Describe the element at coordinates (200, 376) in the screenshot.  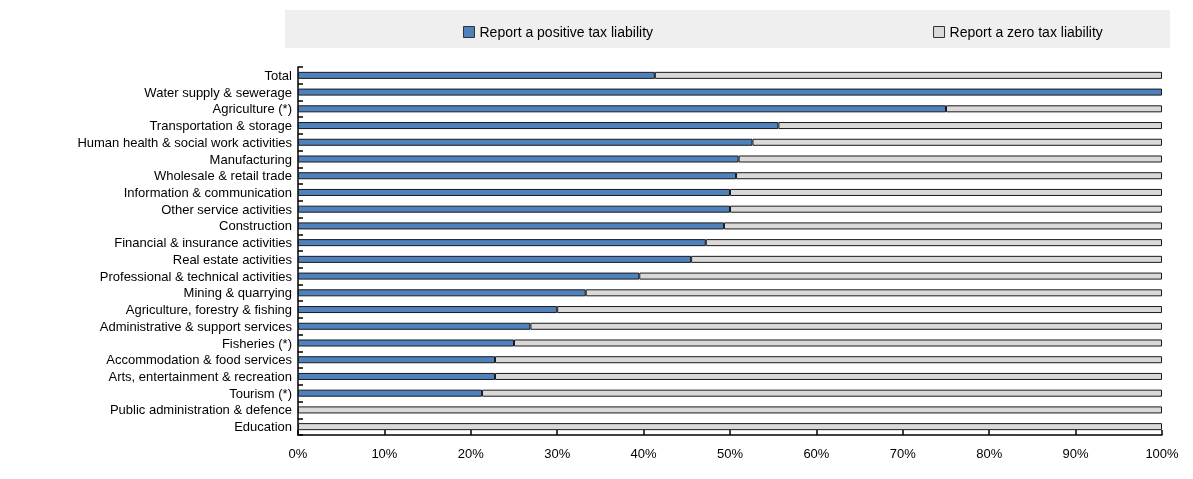
I see `y-tick-label: Arts, entertainment & recreation` at that location.